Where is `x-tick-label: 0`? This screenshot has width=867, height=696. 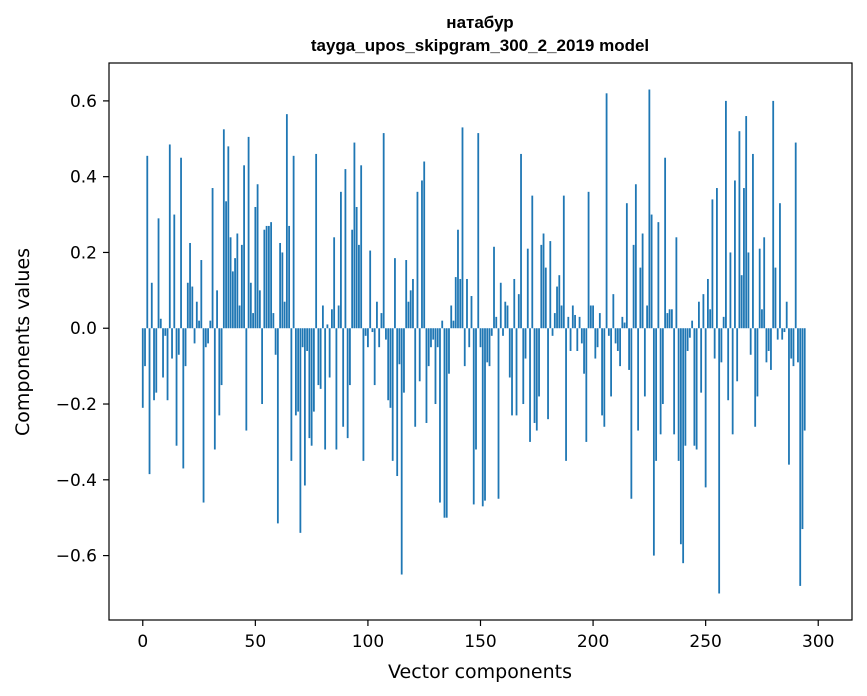
x-tick-label: 0 is located at coordinates (142, 642).